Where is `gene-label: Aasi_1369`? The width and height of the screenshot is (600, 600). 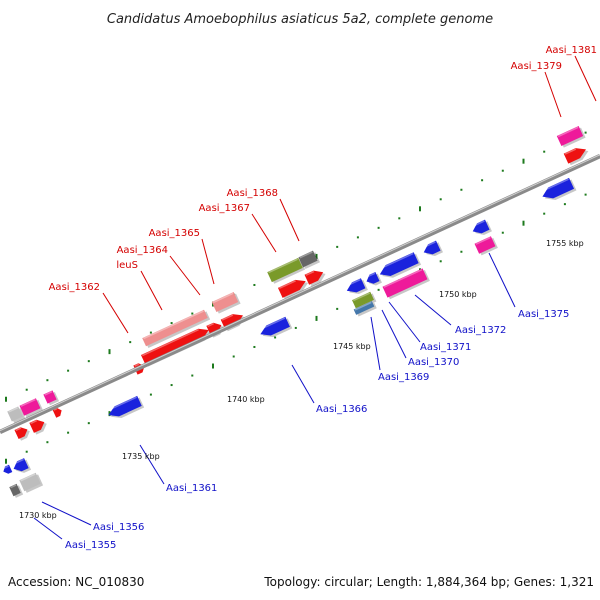
gene-label: Aasi_1369 is located at coordinates (403, 377).